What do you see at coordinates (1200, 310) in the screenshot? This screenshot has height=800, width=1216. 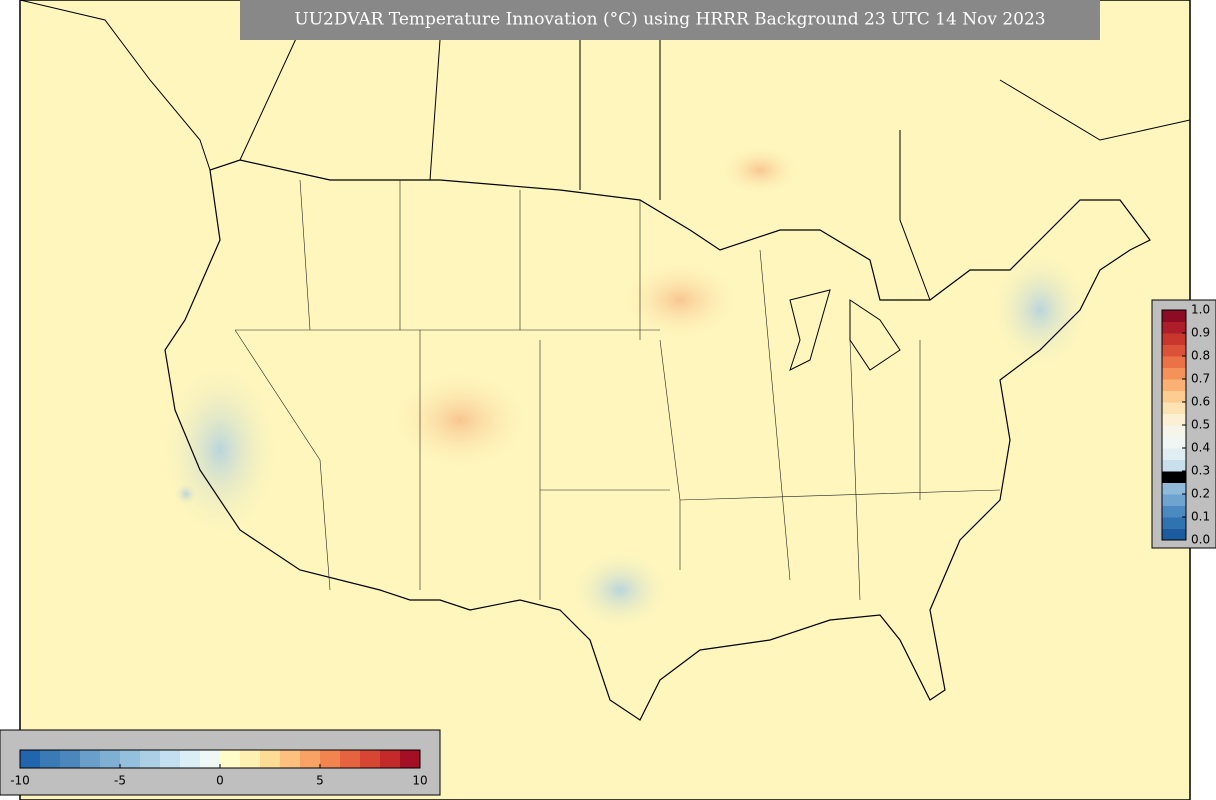 I see `tick-label: 1.0` at bounding box center [1200, 310].